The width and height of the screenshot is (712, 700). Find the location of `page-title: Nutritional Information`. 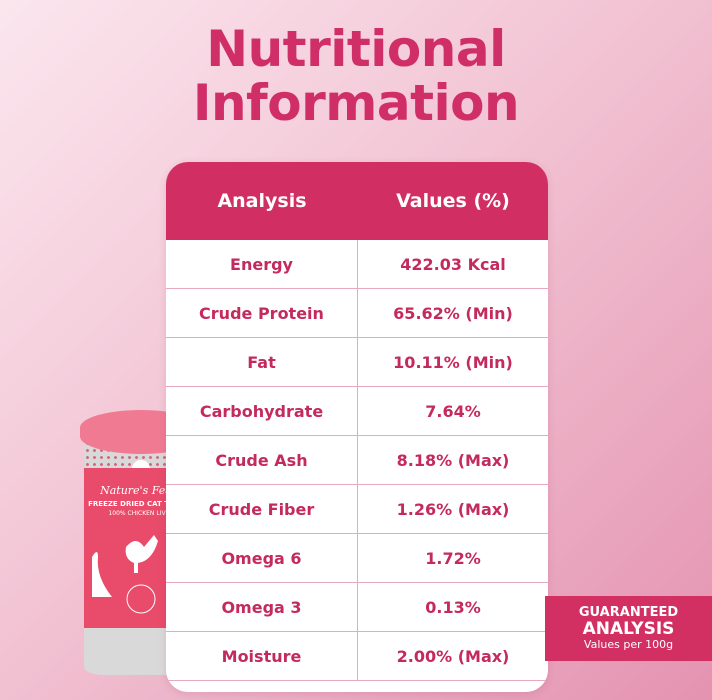

page-title: Nutritional Information is located at coordinates (356, 76).